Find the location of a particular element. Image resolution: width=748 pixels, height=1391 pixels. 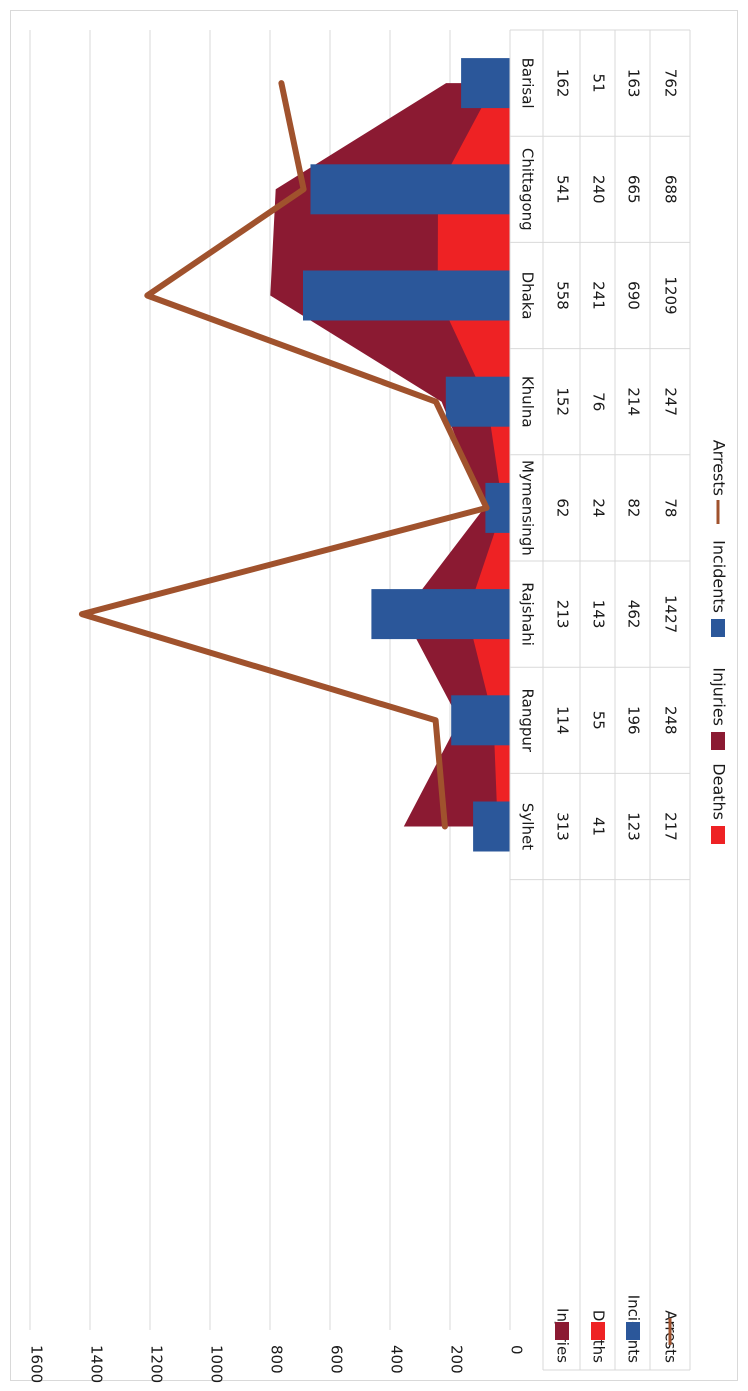

table-cell-deaths-rajshahi: 143 is located at coordinates (599, 614).